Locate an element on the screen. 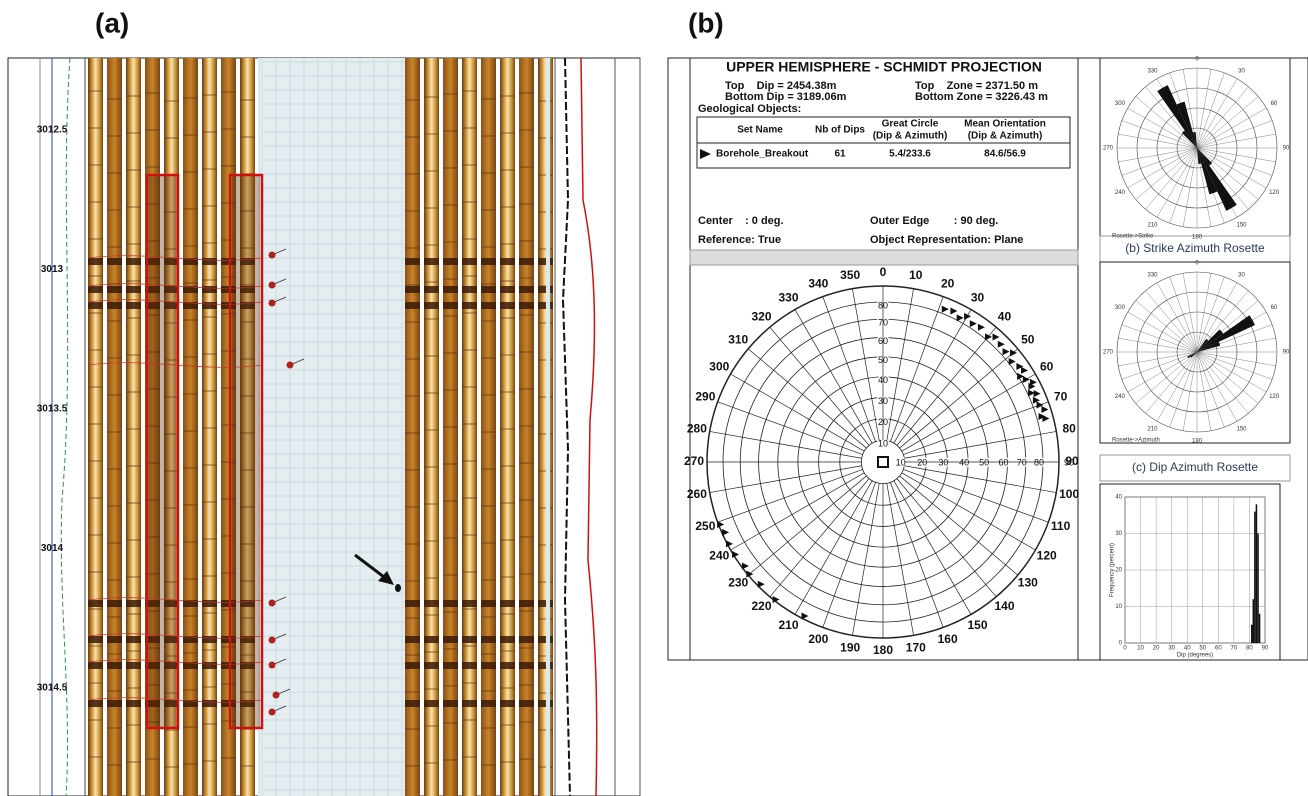  y-tick-label: 20 is located at coordinates (1118, 571).